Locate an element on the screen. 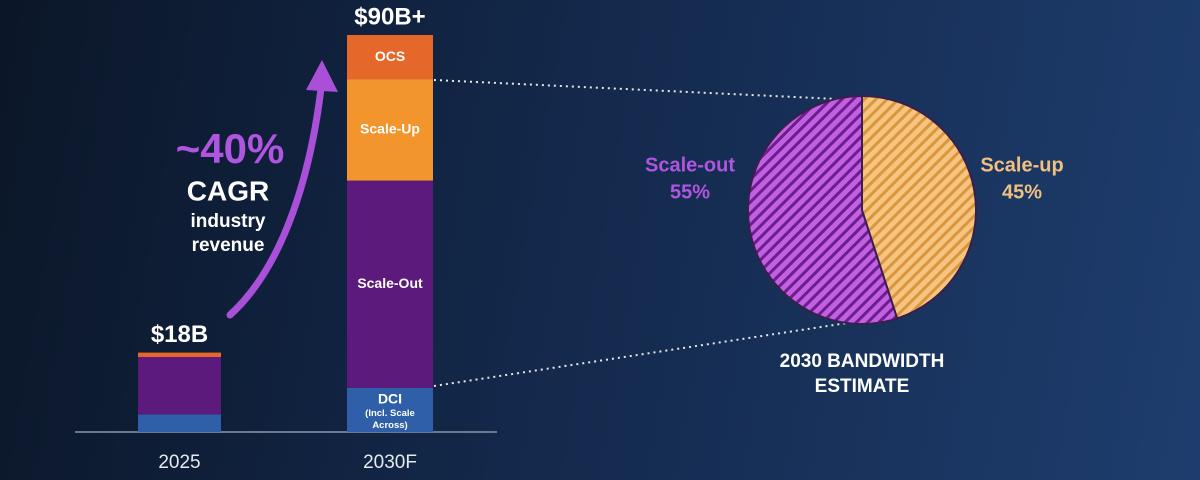  cagr-title: CAGR is located at coordinates (228, 190).